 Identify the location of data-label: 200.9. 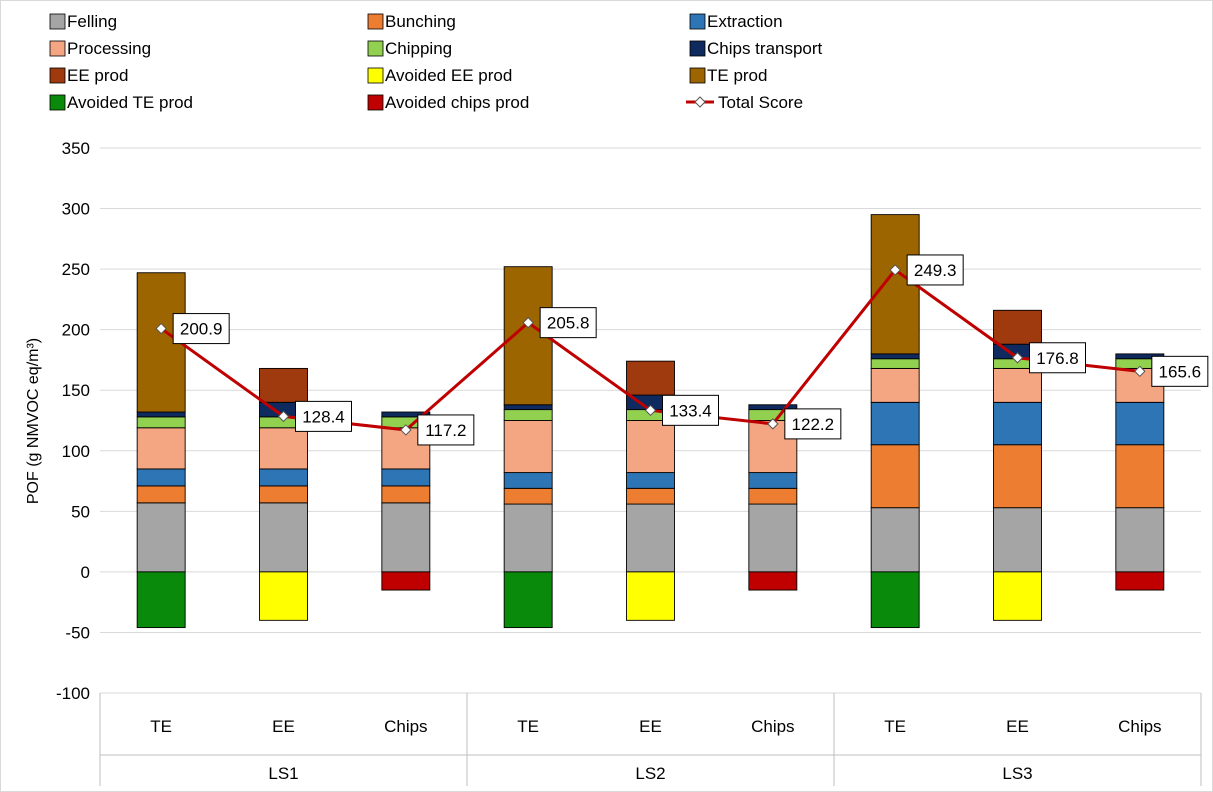
(201, 329).